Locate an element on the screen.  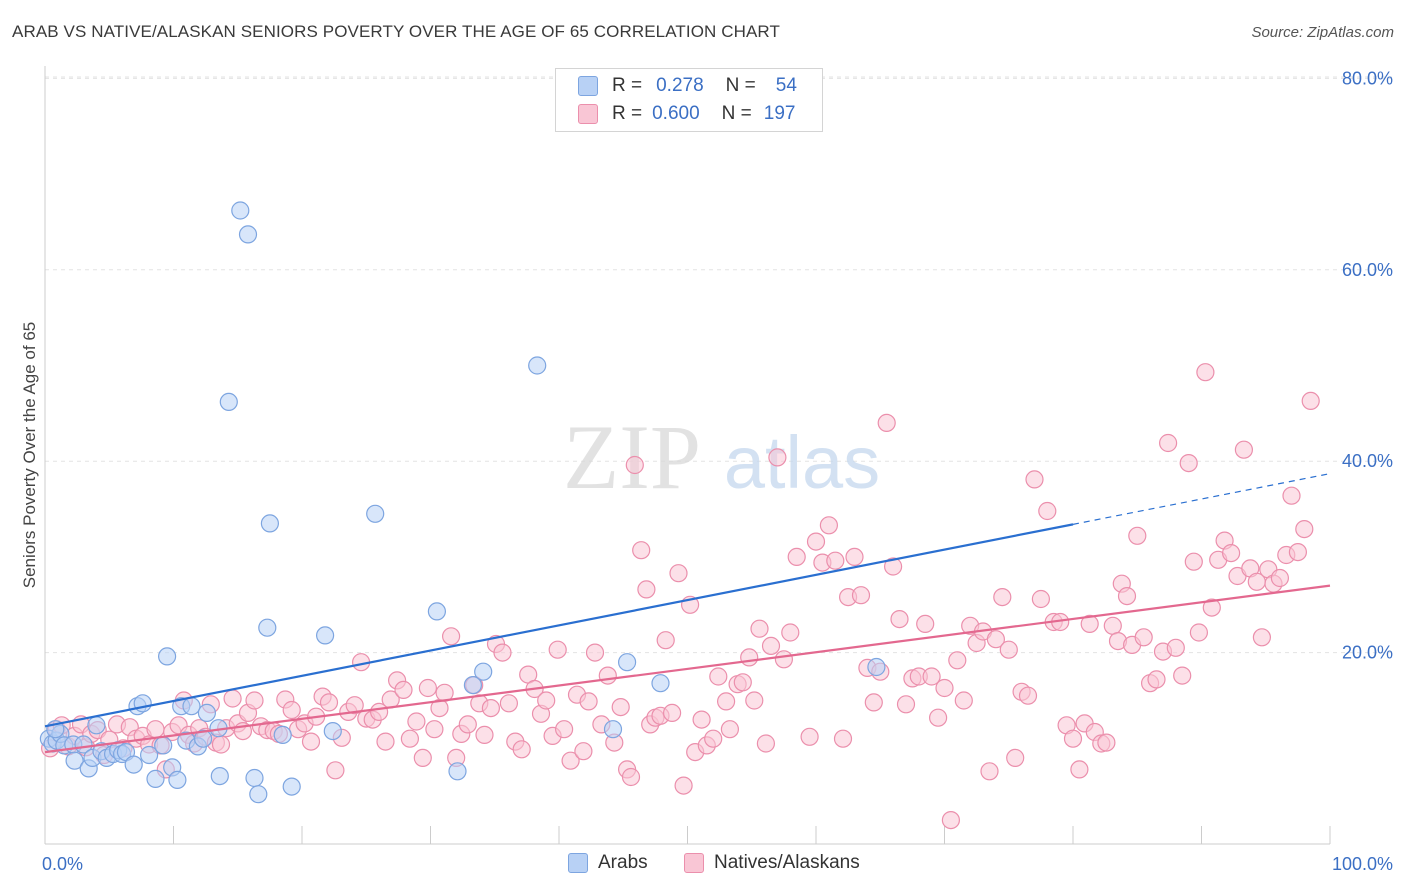
legend-item-natives: Natives/Alaskans is located at coordinates (772, 863).